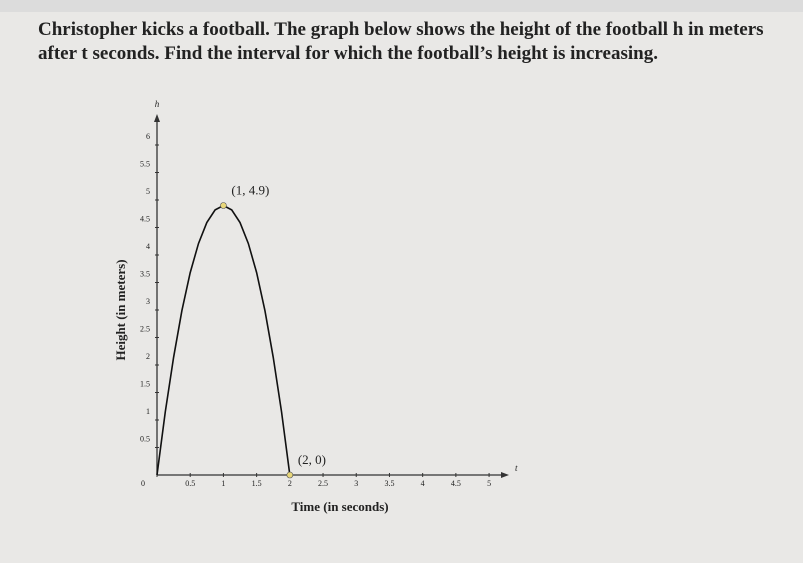 The width and height of the screenshot is (803, 563). Describe the element at coordinates (456, 483) in the screenshot. I see `x-tick-label: 4.5` at that location.